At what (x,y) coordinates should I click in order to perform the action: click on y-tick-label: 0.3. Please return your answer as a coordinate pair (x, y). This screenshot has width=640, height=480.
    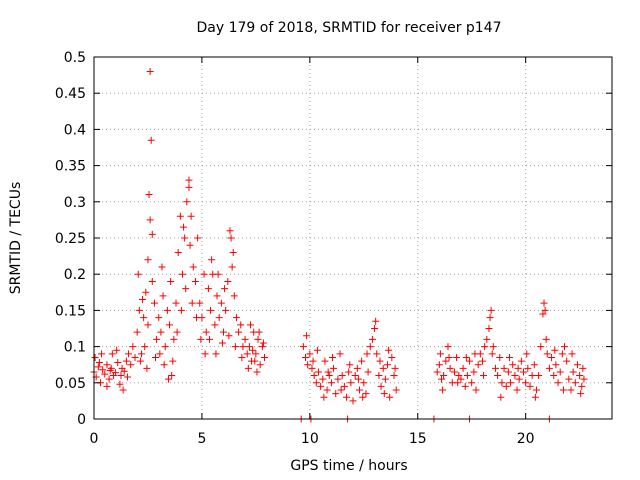
    Looking at the image, I should click on (75, 203).